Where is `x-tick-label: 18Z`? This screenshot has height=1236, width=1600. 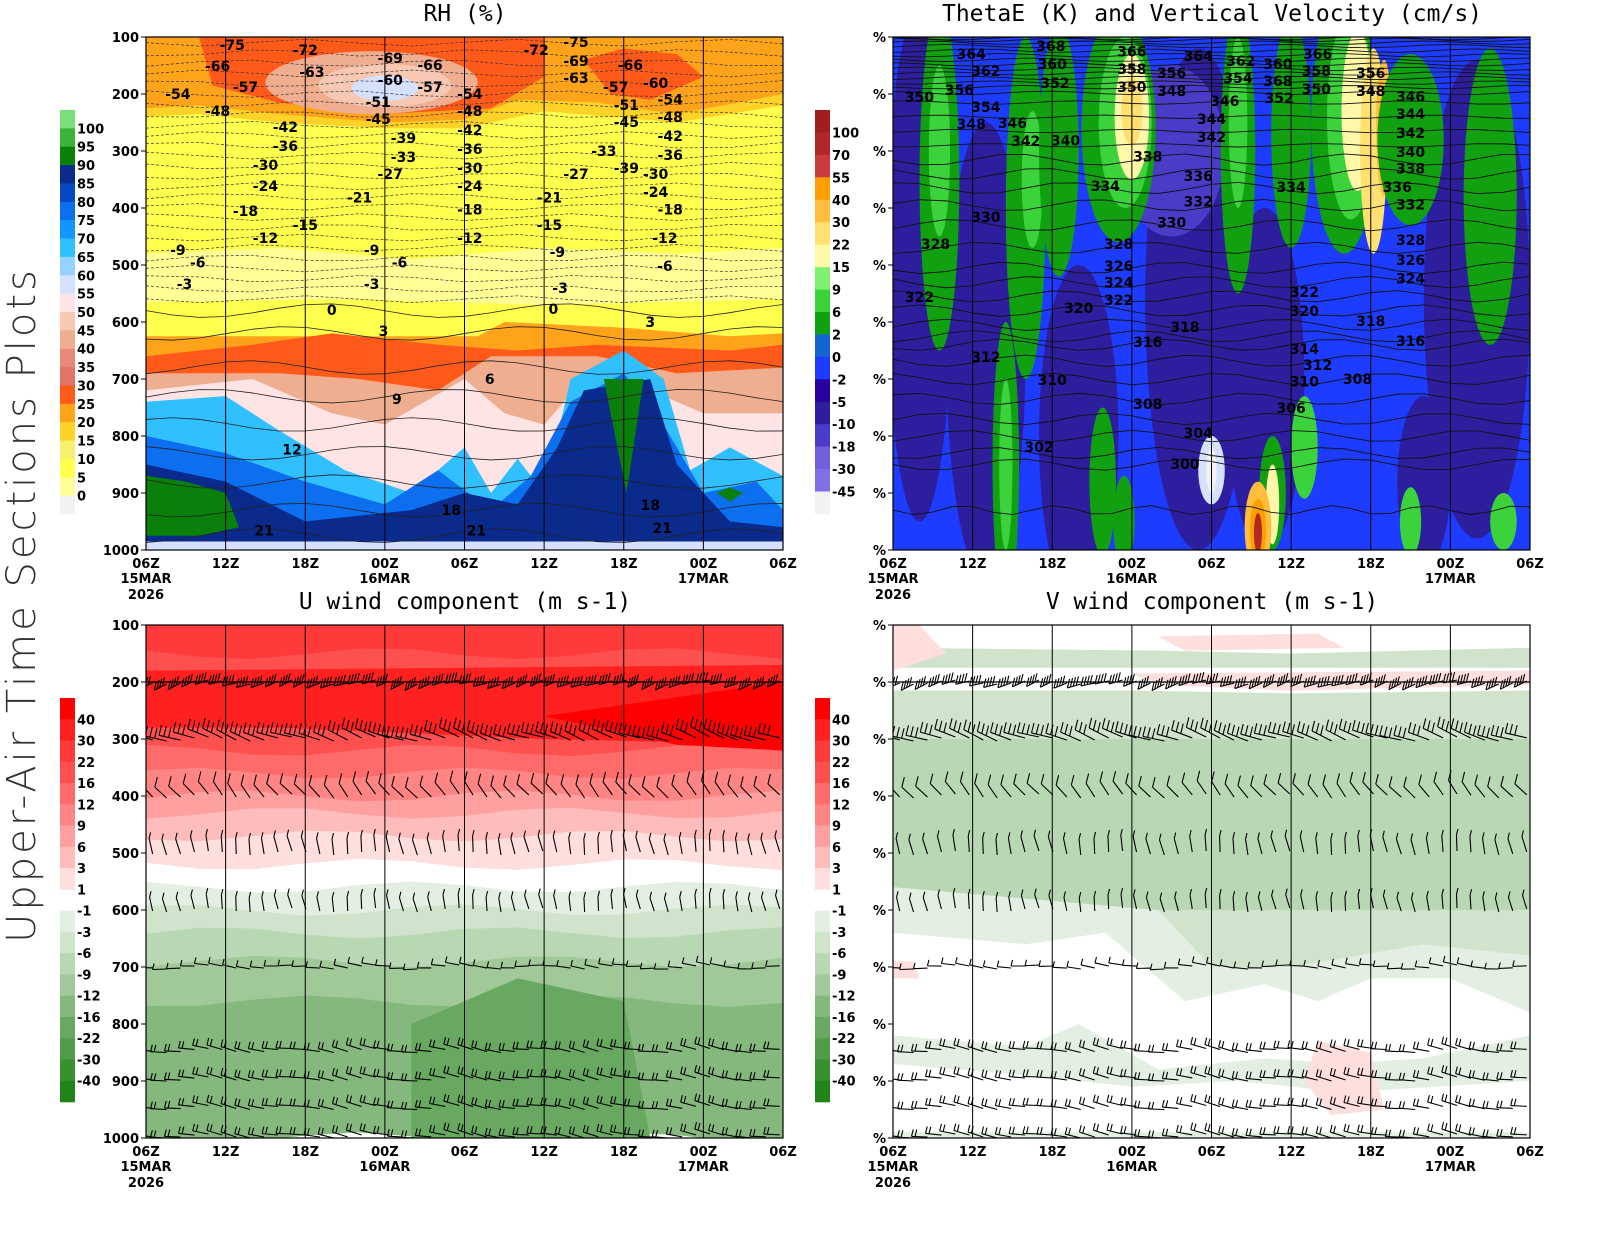
x-tick-label: 18Z is located at coordinates (624, 564).